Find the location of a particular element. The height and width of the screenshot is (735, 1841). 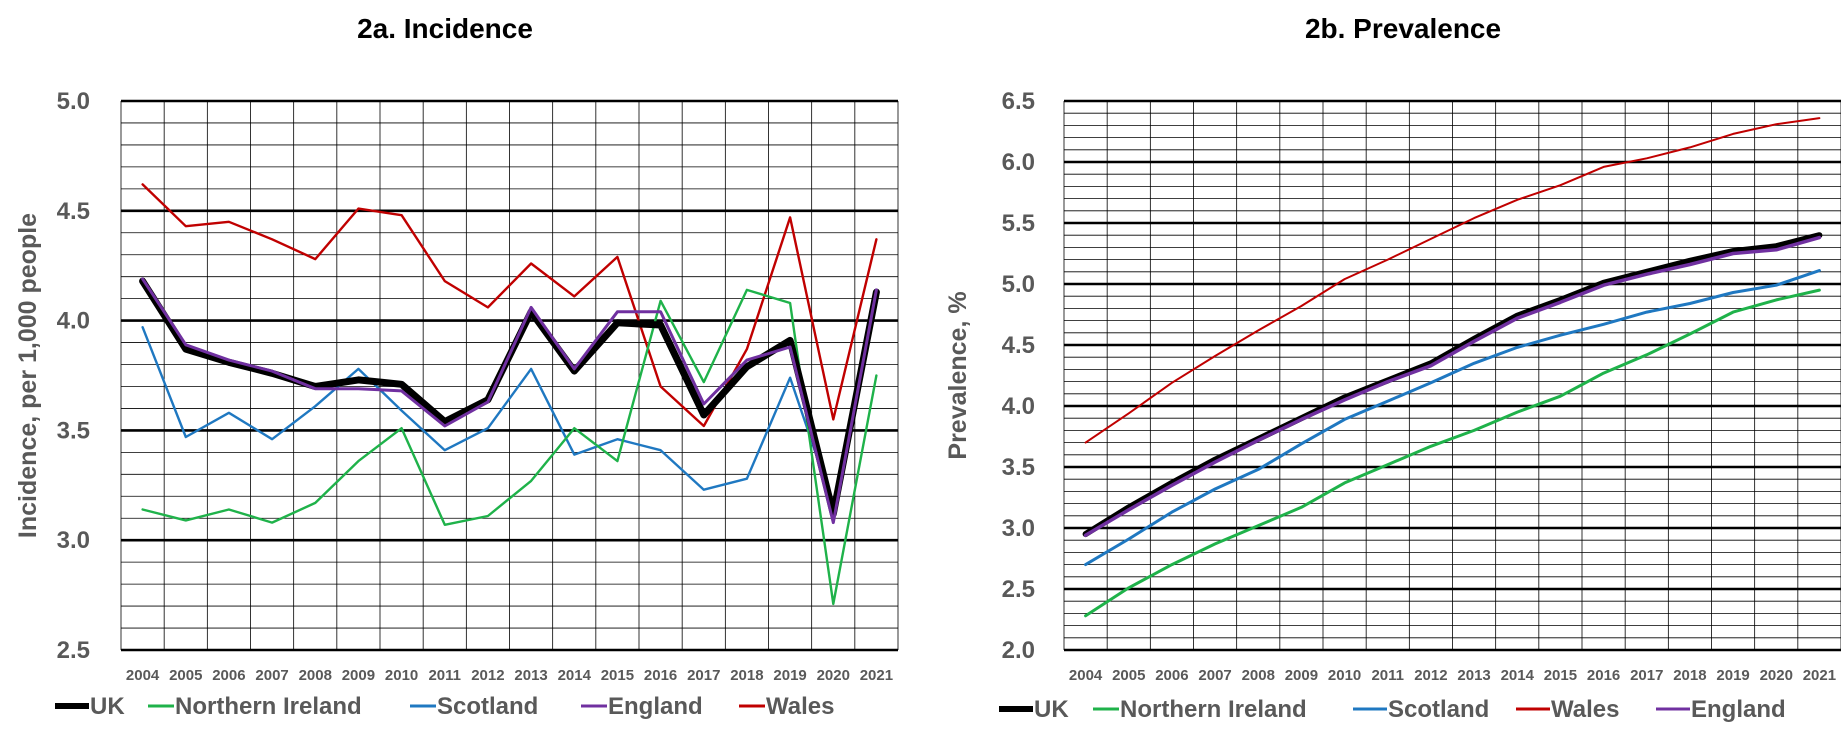

prevalence-legend-label-england: England is located at coordinates (1738, 709).